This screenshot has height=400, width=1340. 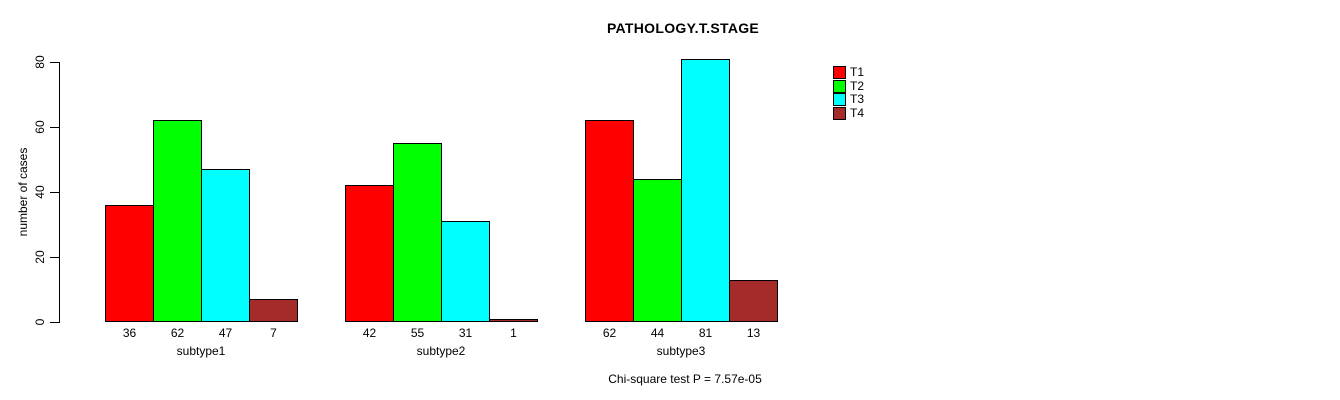 What do you see at coordinates (129, 263) in the screenshot?
I see `bar-t1-subtype1` at bounding box center [129, 263].